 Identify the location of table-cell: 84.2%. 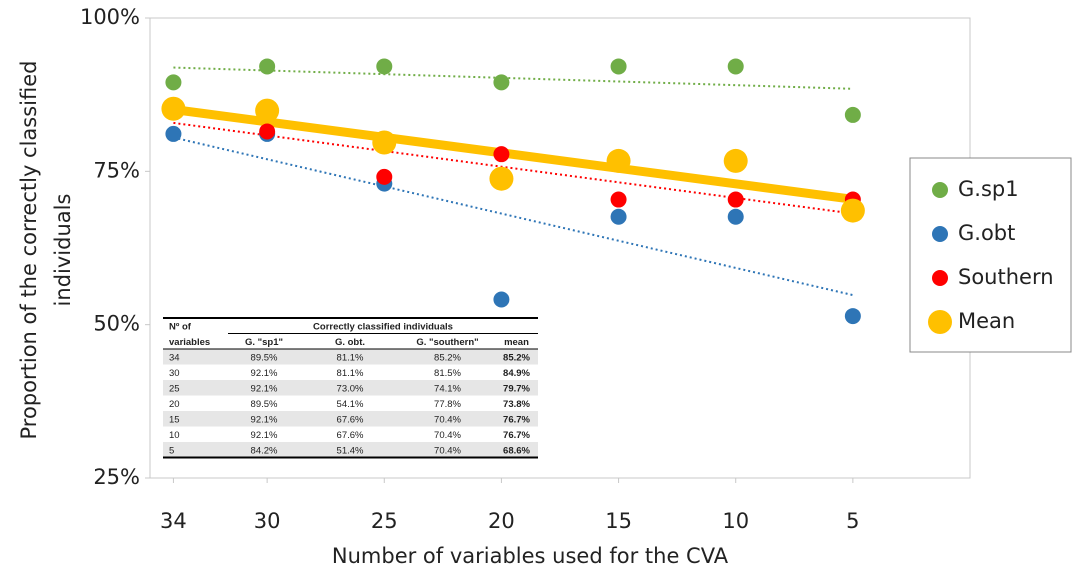
(264, 450).